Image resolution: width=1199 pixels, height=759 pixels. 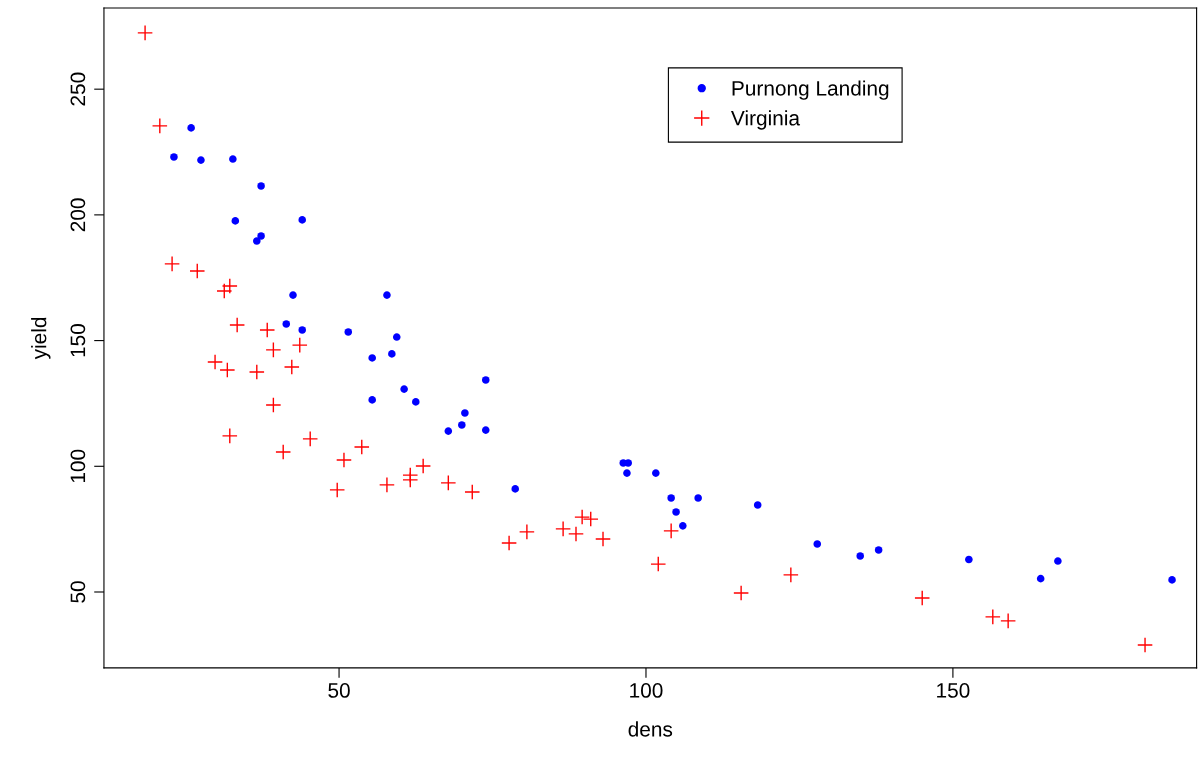 What do you see at coordinates (78, 592) in the screenshot?
I see `y-tick-label: 50` at bounding box center [78, 592].